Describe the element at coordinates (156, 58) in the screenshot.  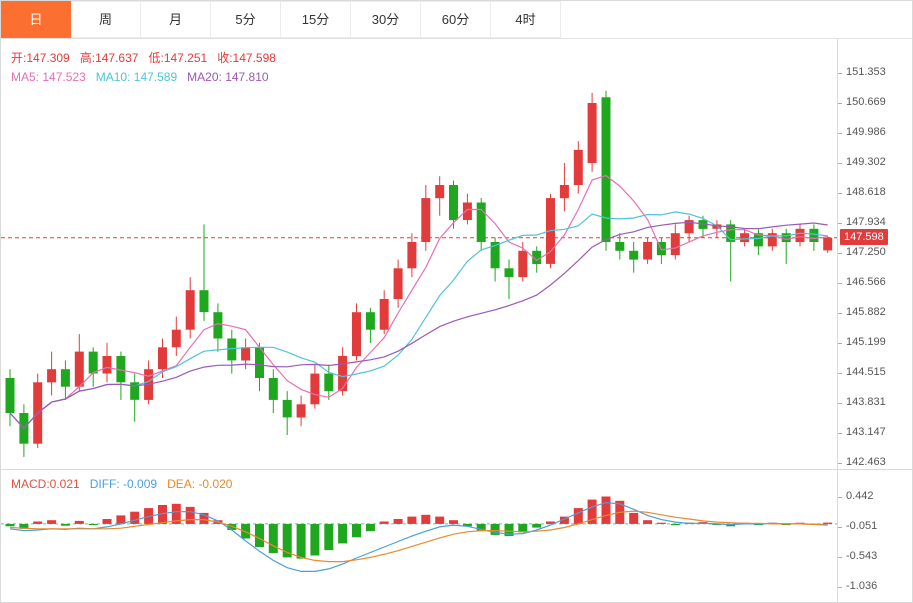
I see `low-label: 低:` at that location.